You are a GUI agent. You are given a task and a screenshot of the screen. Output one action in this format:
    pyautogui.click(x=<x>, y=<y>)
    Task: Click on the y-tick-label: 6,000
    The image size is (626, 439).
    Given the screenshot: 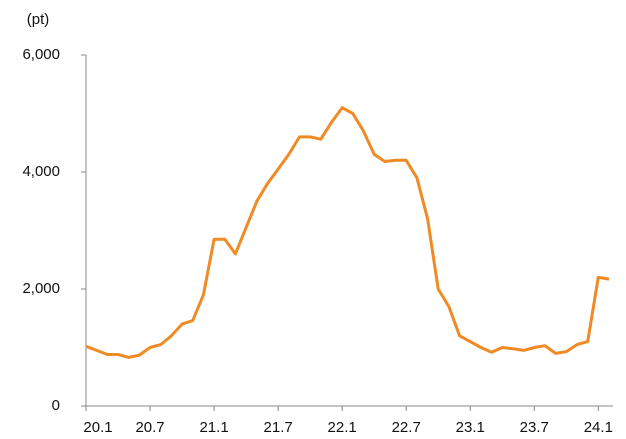 What is the action you would take?
    pyautogui.click(x=41, y=54)
    